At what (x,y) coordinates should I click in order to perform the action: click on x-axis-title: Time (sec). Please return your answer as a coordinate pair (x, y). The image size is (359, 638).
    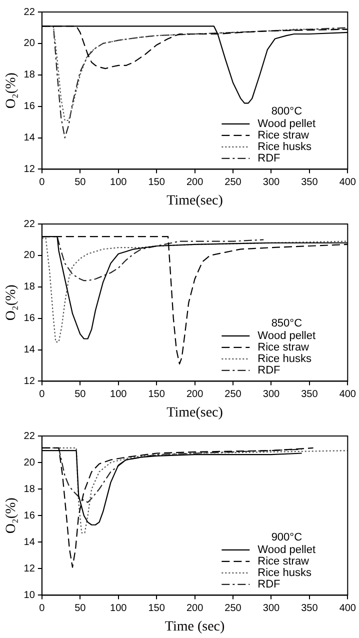
    Looking at the image, I should click on (194, 626).